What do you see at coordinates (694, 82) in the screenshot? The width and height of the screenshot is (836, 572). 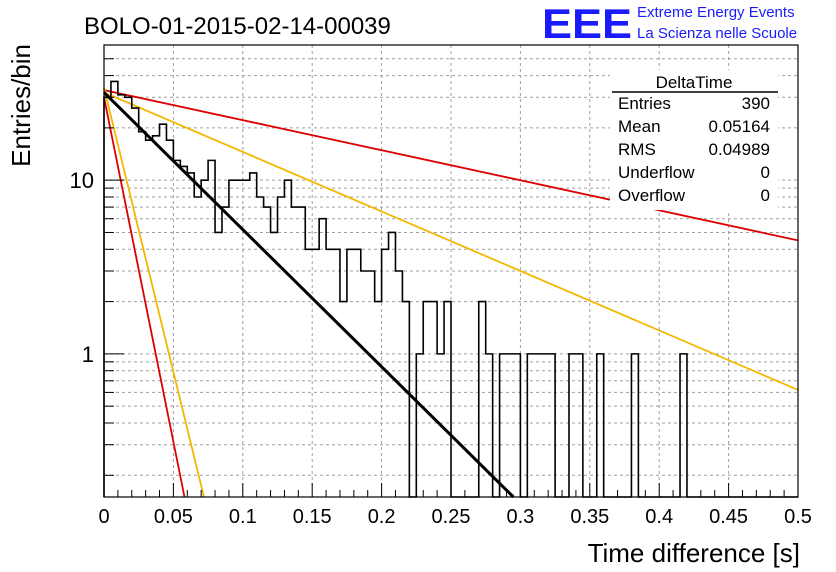 I see `stats-box-title: DeltaTime` at bounding box center [694, 82].